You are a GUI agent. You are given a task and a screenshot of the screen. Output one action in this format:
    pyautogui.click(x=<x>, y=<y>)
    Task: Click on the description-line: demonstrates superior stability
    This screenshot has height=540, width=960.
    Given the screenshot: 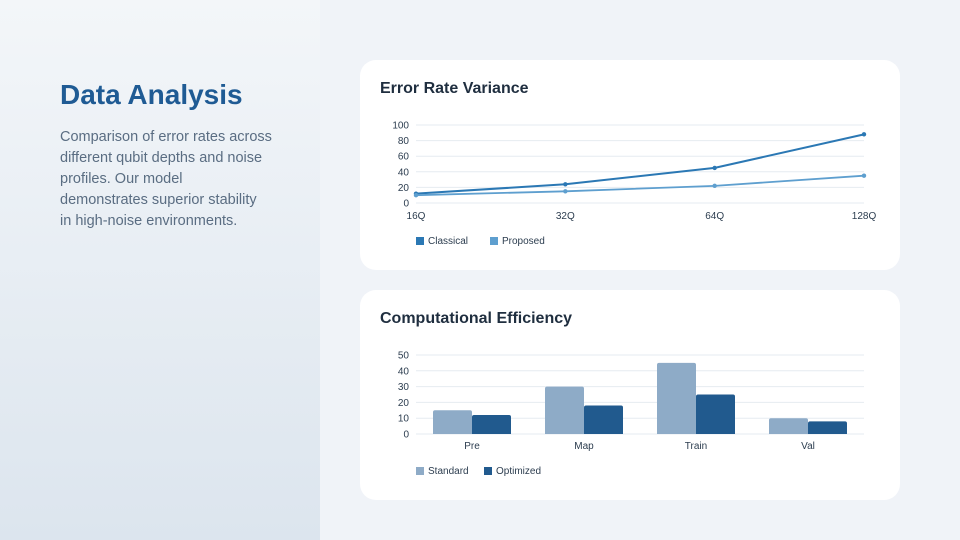 What is the action you would take?
    pyautogui.click(x=158, y=200)
    